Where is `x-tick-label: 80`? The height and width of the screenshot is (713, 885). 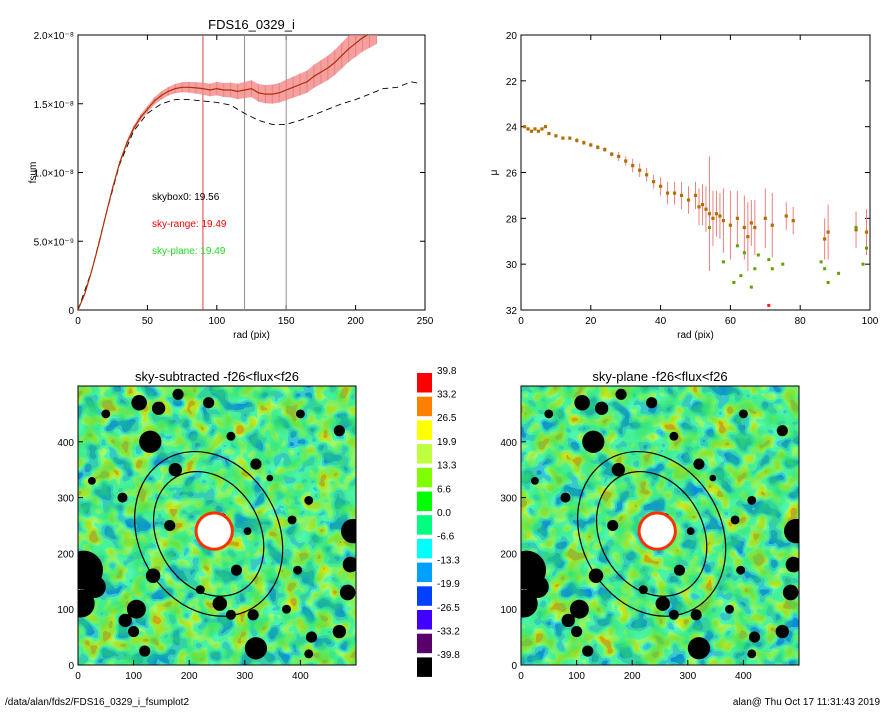 x-tick-label: 80 is located at coordinates (801, 321).